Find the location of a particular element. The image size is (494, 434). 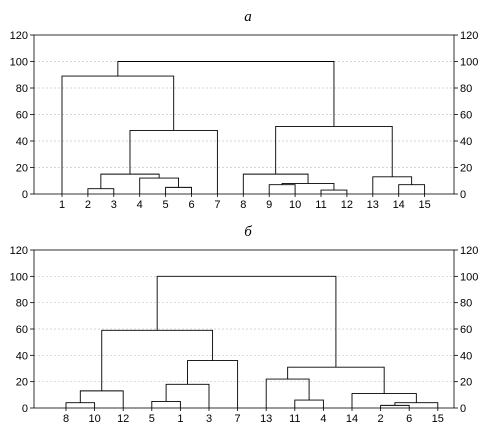

panel-title-b: б is located at coordinates (248, 232).